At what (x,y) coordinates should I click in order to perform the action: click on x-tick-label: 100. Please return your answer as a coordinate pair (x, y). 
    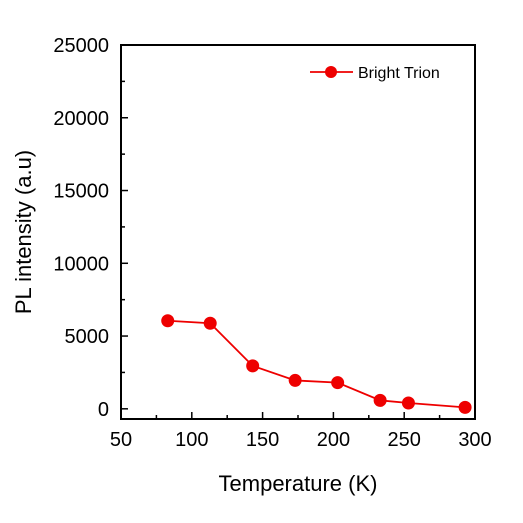
    Looking at the image, I should click on (191, 440).